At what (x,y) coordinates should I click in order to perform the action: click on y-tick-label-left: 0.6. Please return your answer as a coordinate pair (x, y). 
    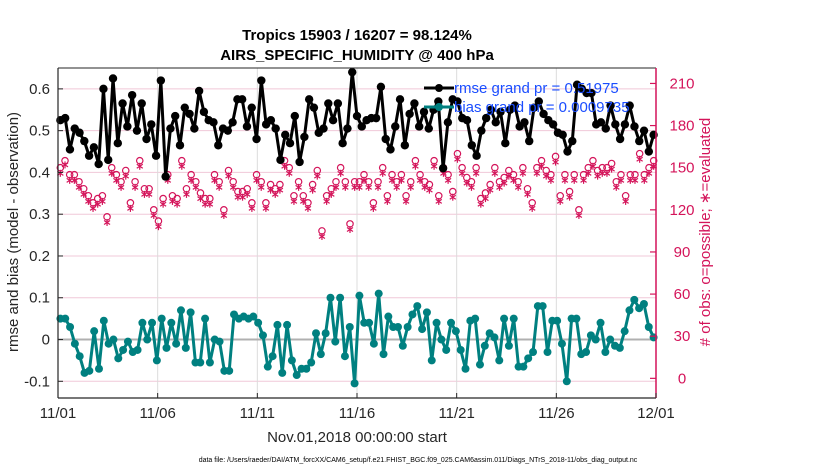
    Looking at the image, I should click on (39, 89).